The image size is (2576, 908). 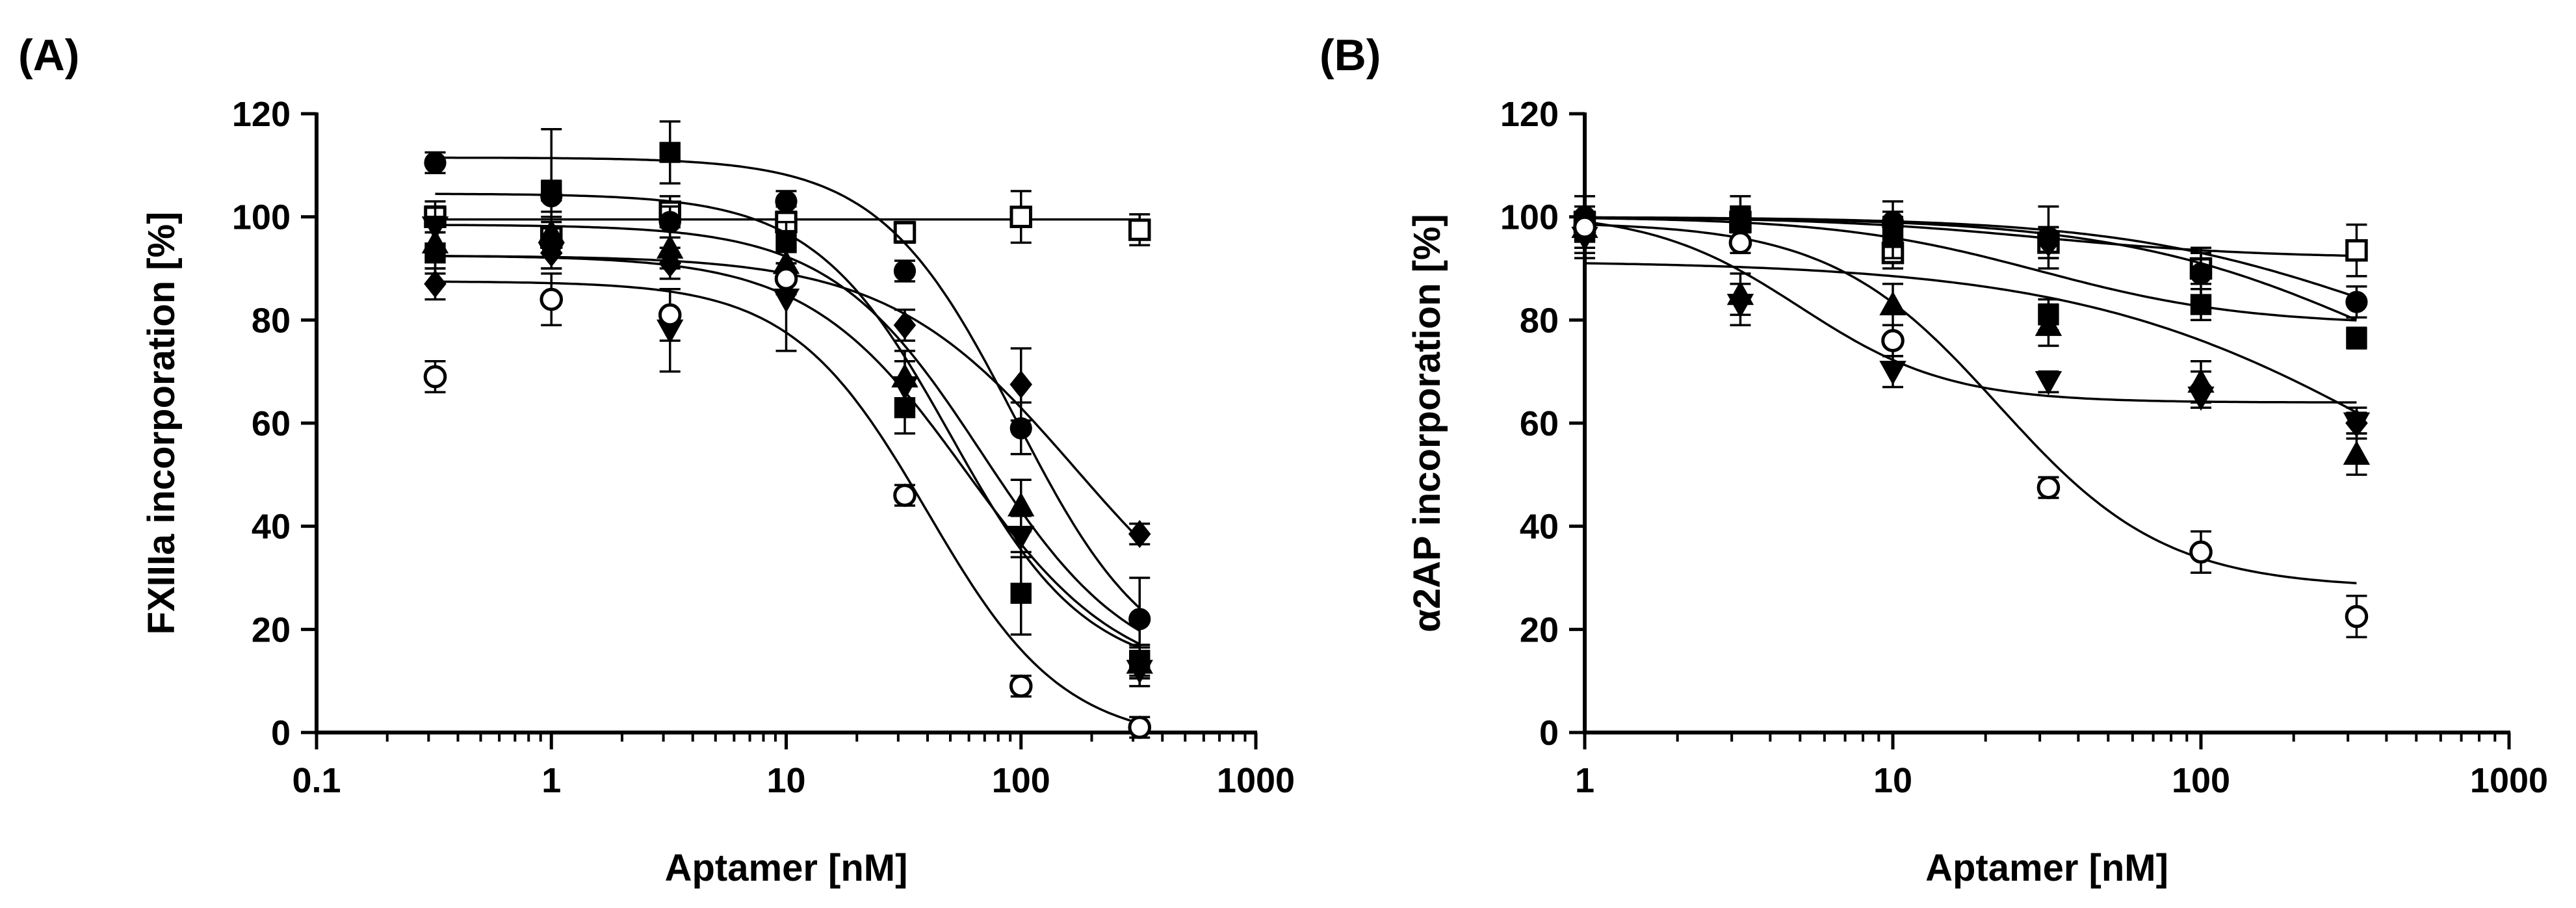 What do you see at coordinates (1350, 55) in the screenshot?
I see `panel-label: (B)` at bounding box center [1350, 55].